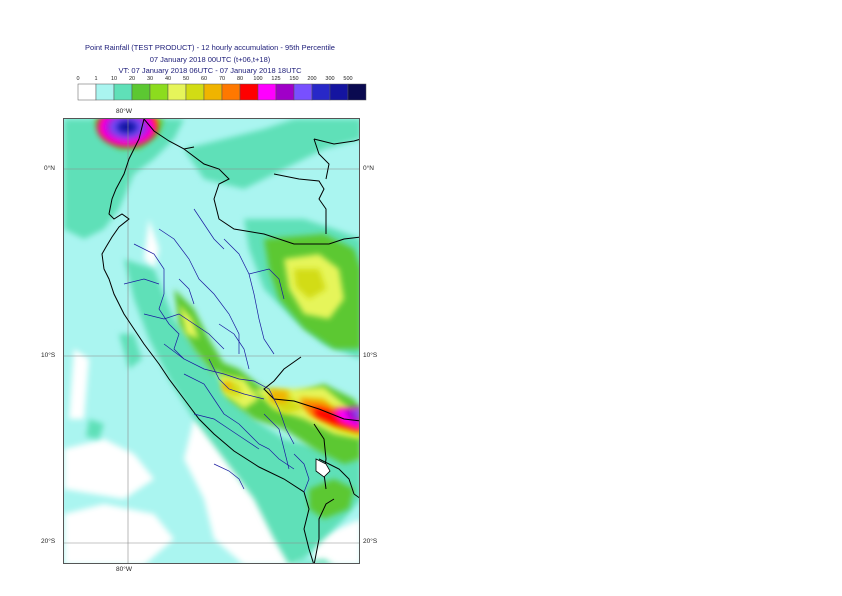 Image resolution: width=842 pixels, height=596 pixels. Describe the element at coordinates (124, 111) in the screenshot. I see `longitude-label-top: 80°W` at that location.